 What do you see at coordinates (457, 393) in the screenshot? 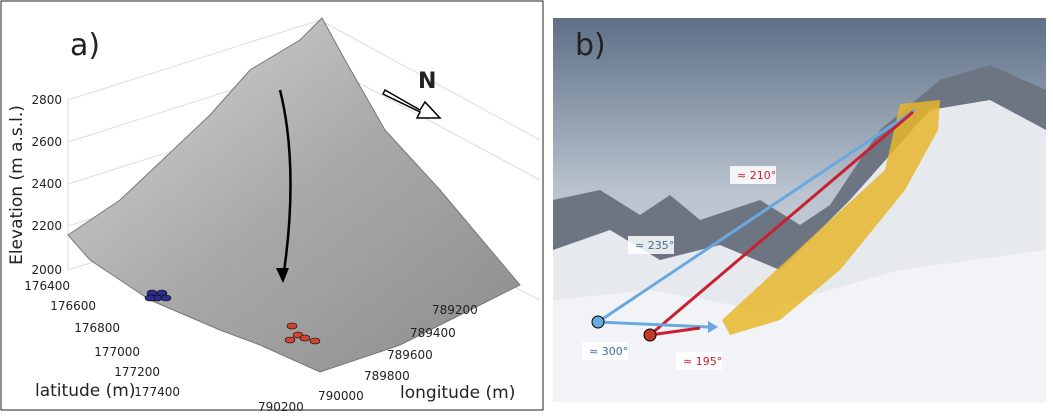
I see `x-axis-label: longitude (m)` at bounding box center [457, 393].